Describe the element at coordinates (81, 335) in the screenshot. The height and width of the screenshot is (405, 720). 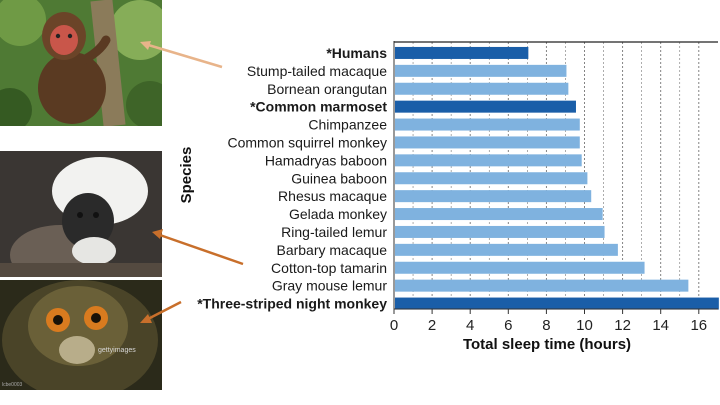
I see `three-striped-night-monkey-photo: gettyimages lcbe0003` at that location.